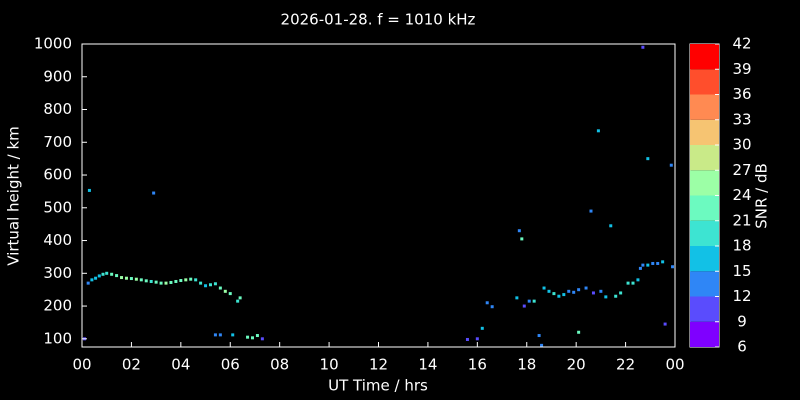 This screenshot has width=800, height=400. I want to click on colorbar-tick-label: 12, so click(741, 296).